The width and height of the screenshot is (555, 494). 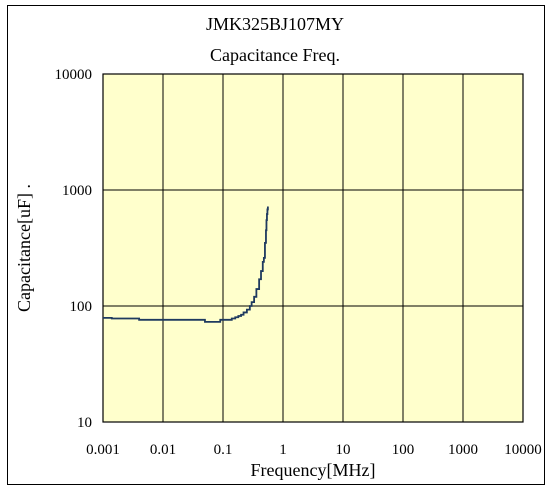 What do you see at coordinates (163, 450) in the screenshot?
I see `x-tick-label: 0.01` at bounding box center [163, 450].